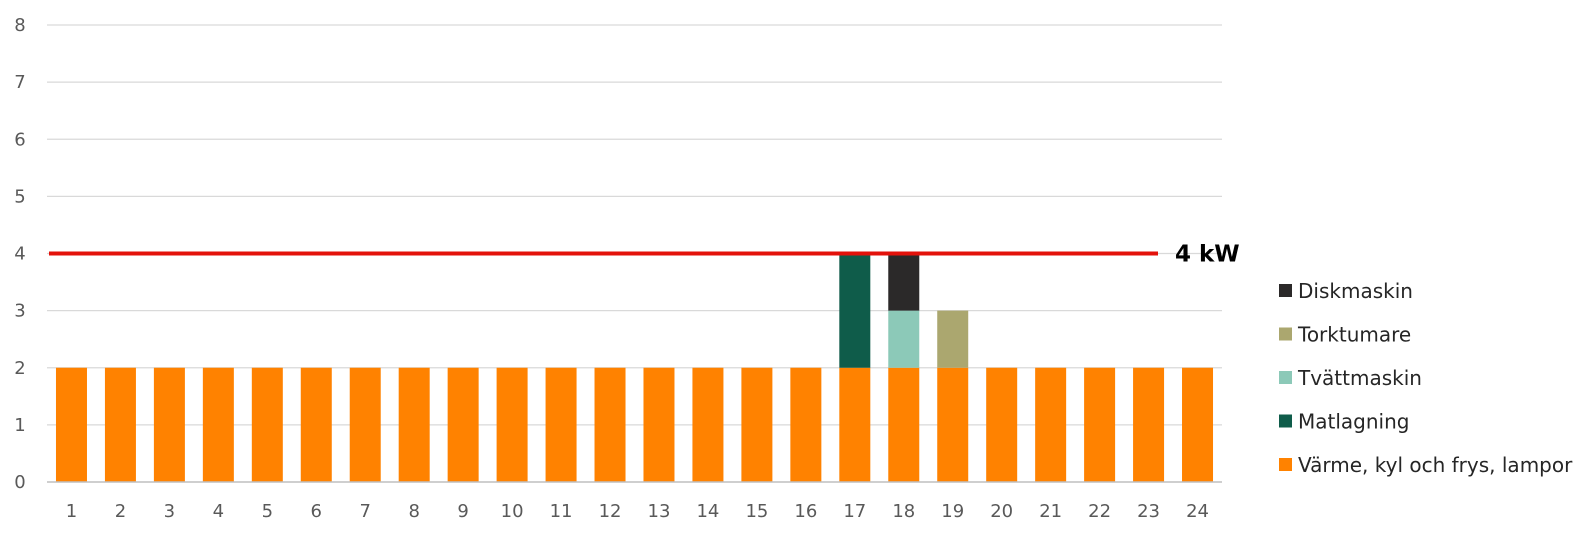 The width and height of the screenshot is (1580, 543). What do you see at coordinates (120, 511) in the screenshot?
I see `x-tick-label: 2` at bounding box center [120, 511].